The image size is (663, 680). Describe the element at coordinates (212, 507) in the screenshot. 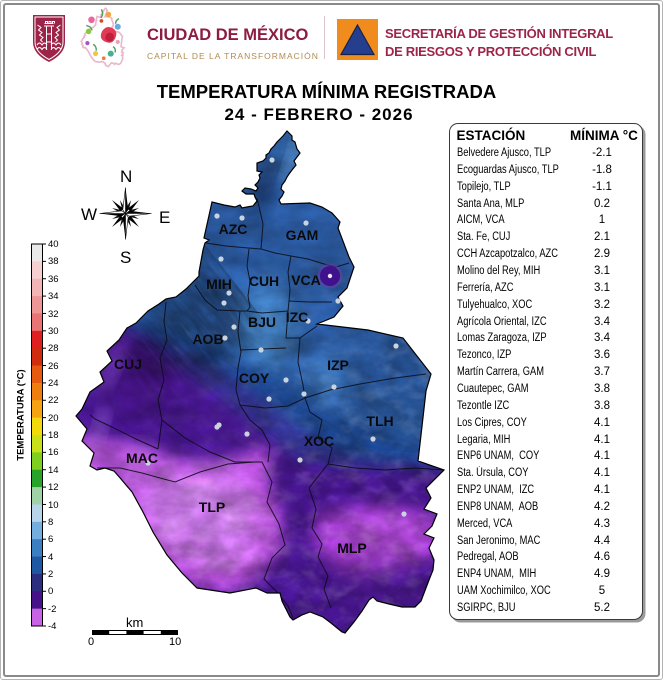

I see `svg-text: TLP` at that location.